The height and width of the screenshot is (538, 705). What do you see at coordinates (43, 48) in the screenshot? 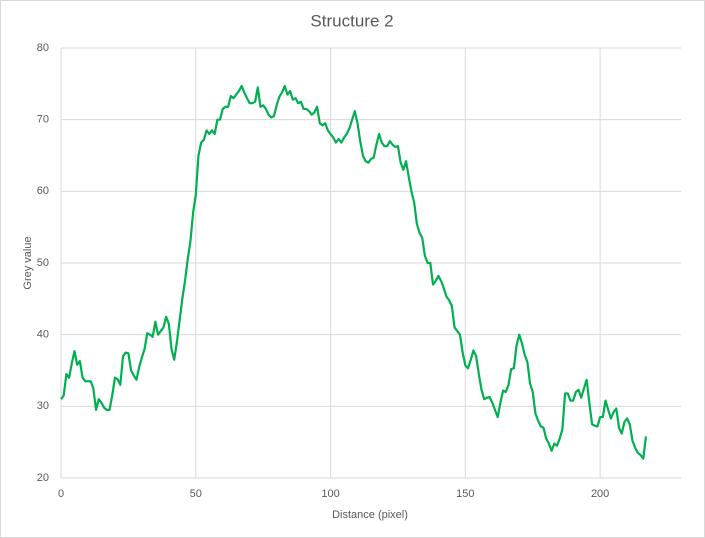
I see `y-tick-label: 80` at bounding box center [43, 48].